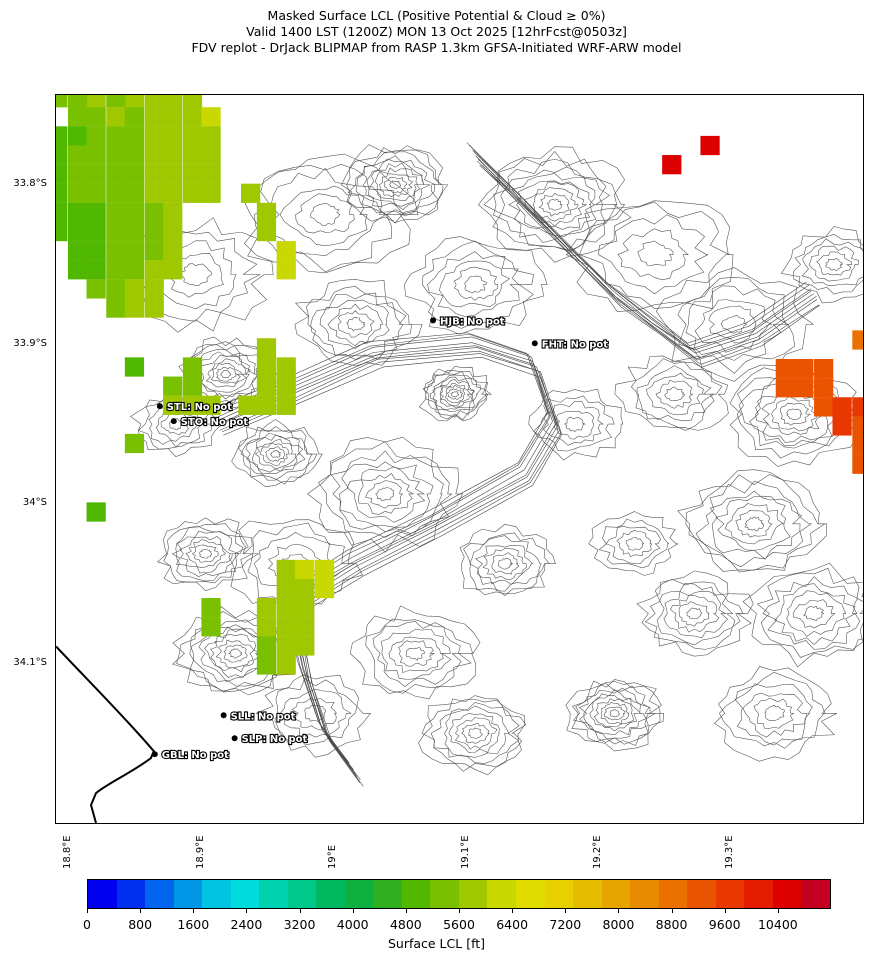 The image size is (873, 962). Describe the element at coordinates (570, 344) in the screenshot. I see `site-fht: FHT: No pot` at that location.